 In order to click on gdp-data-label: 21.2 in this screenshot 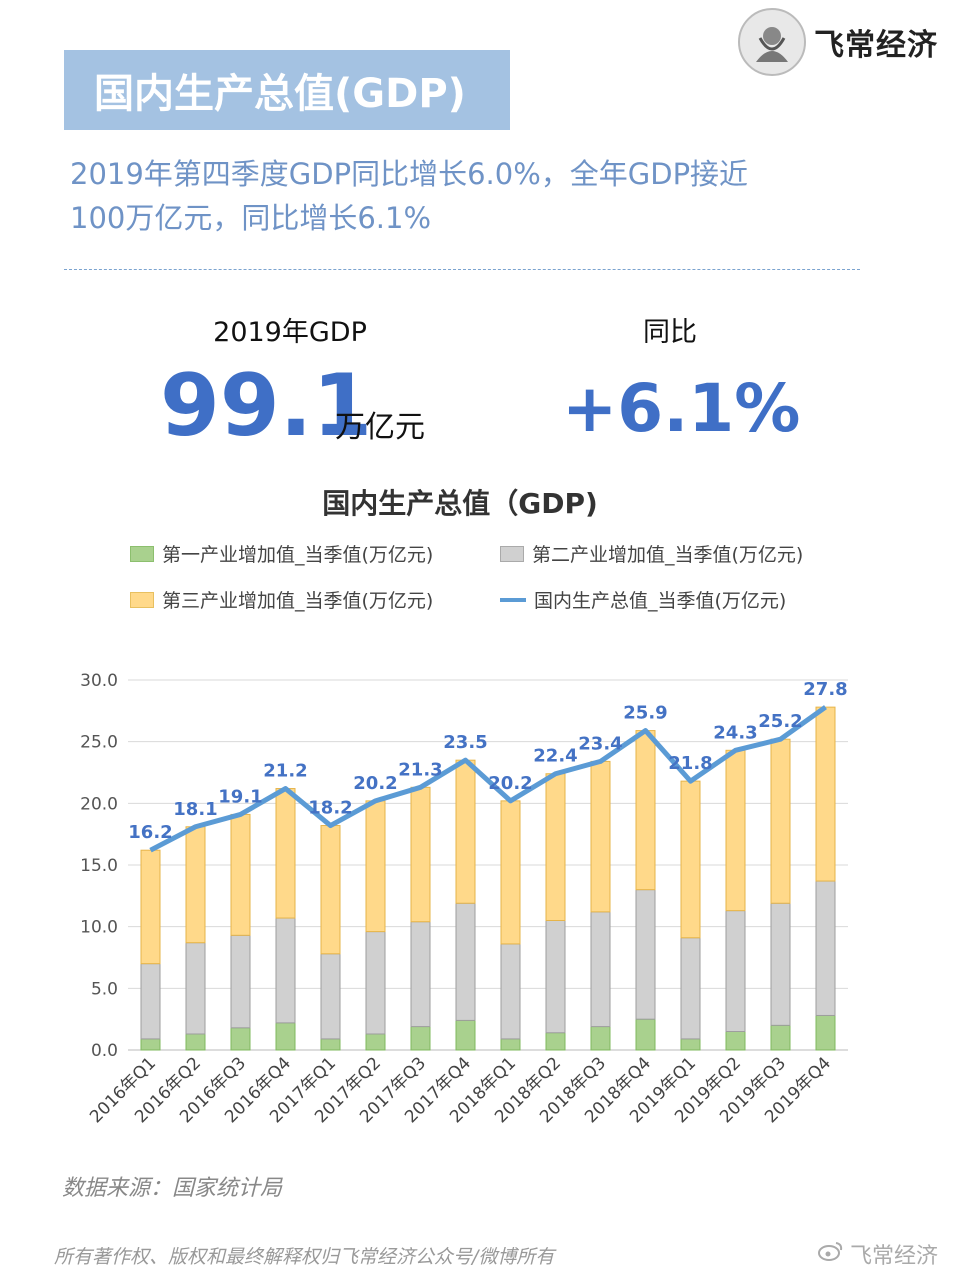, I will do `click(285, 771)`.